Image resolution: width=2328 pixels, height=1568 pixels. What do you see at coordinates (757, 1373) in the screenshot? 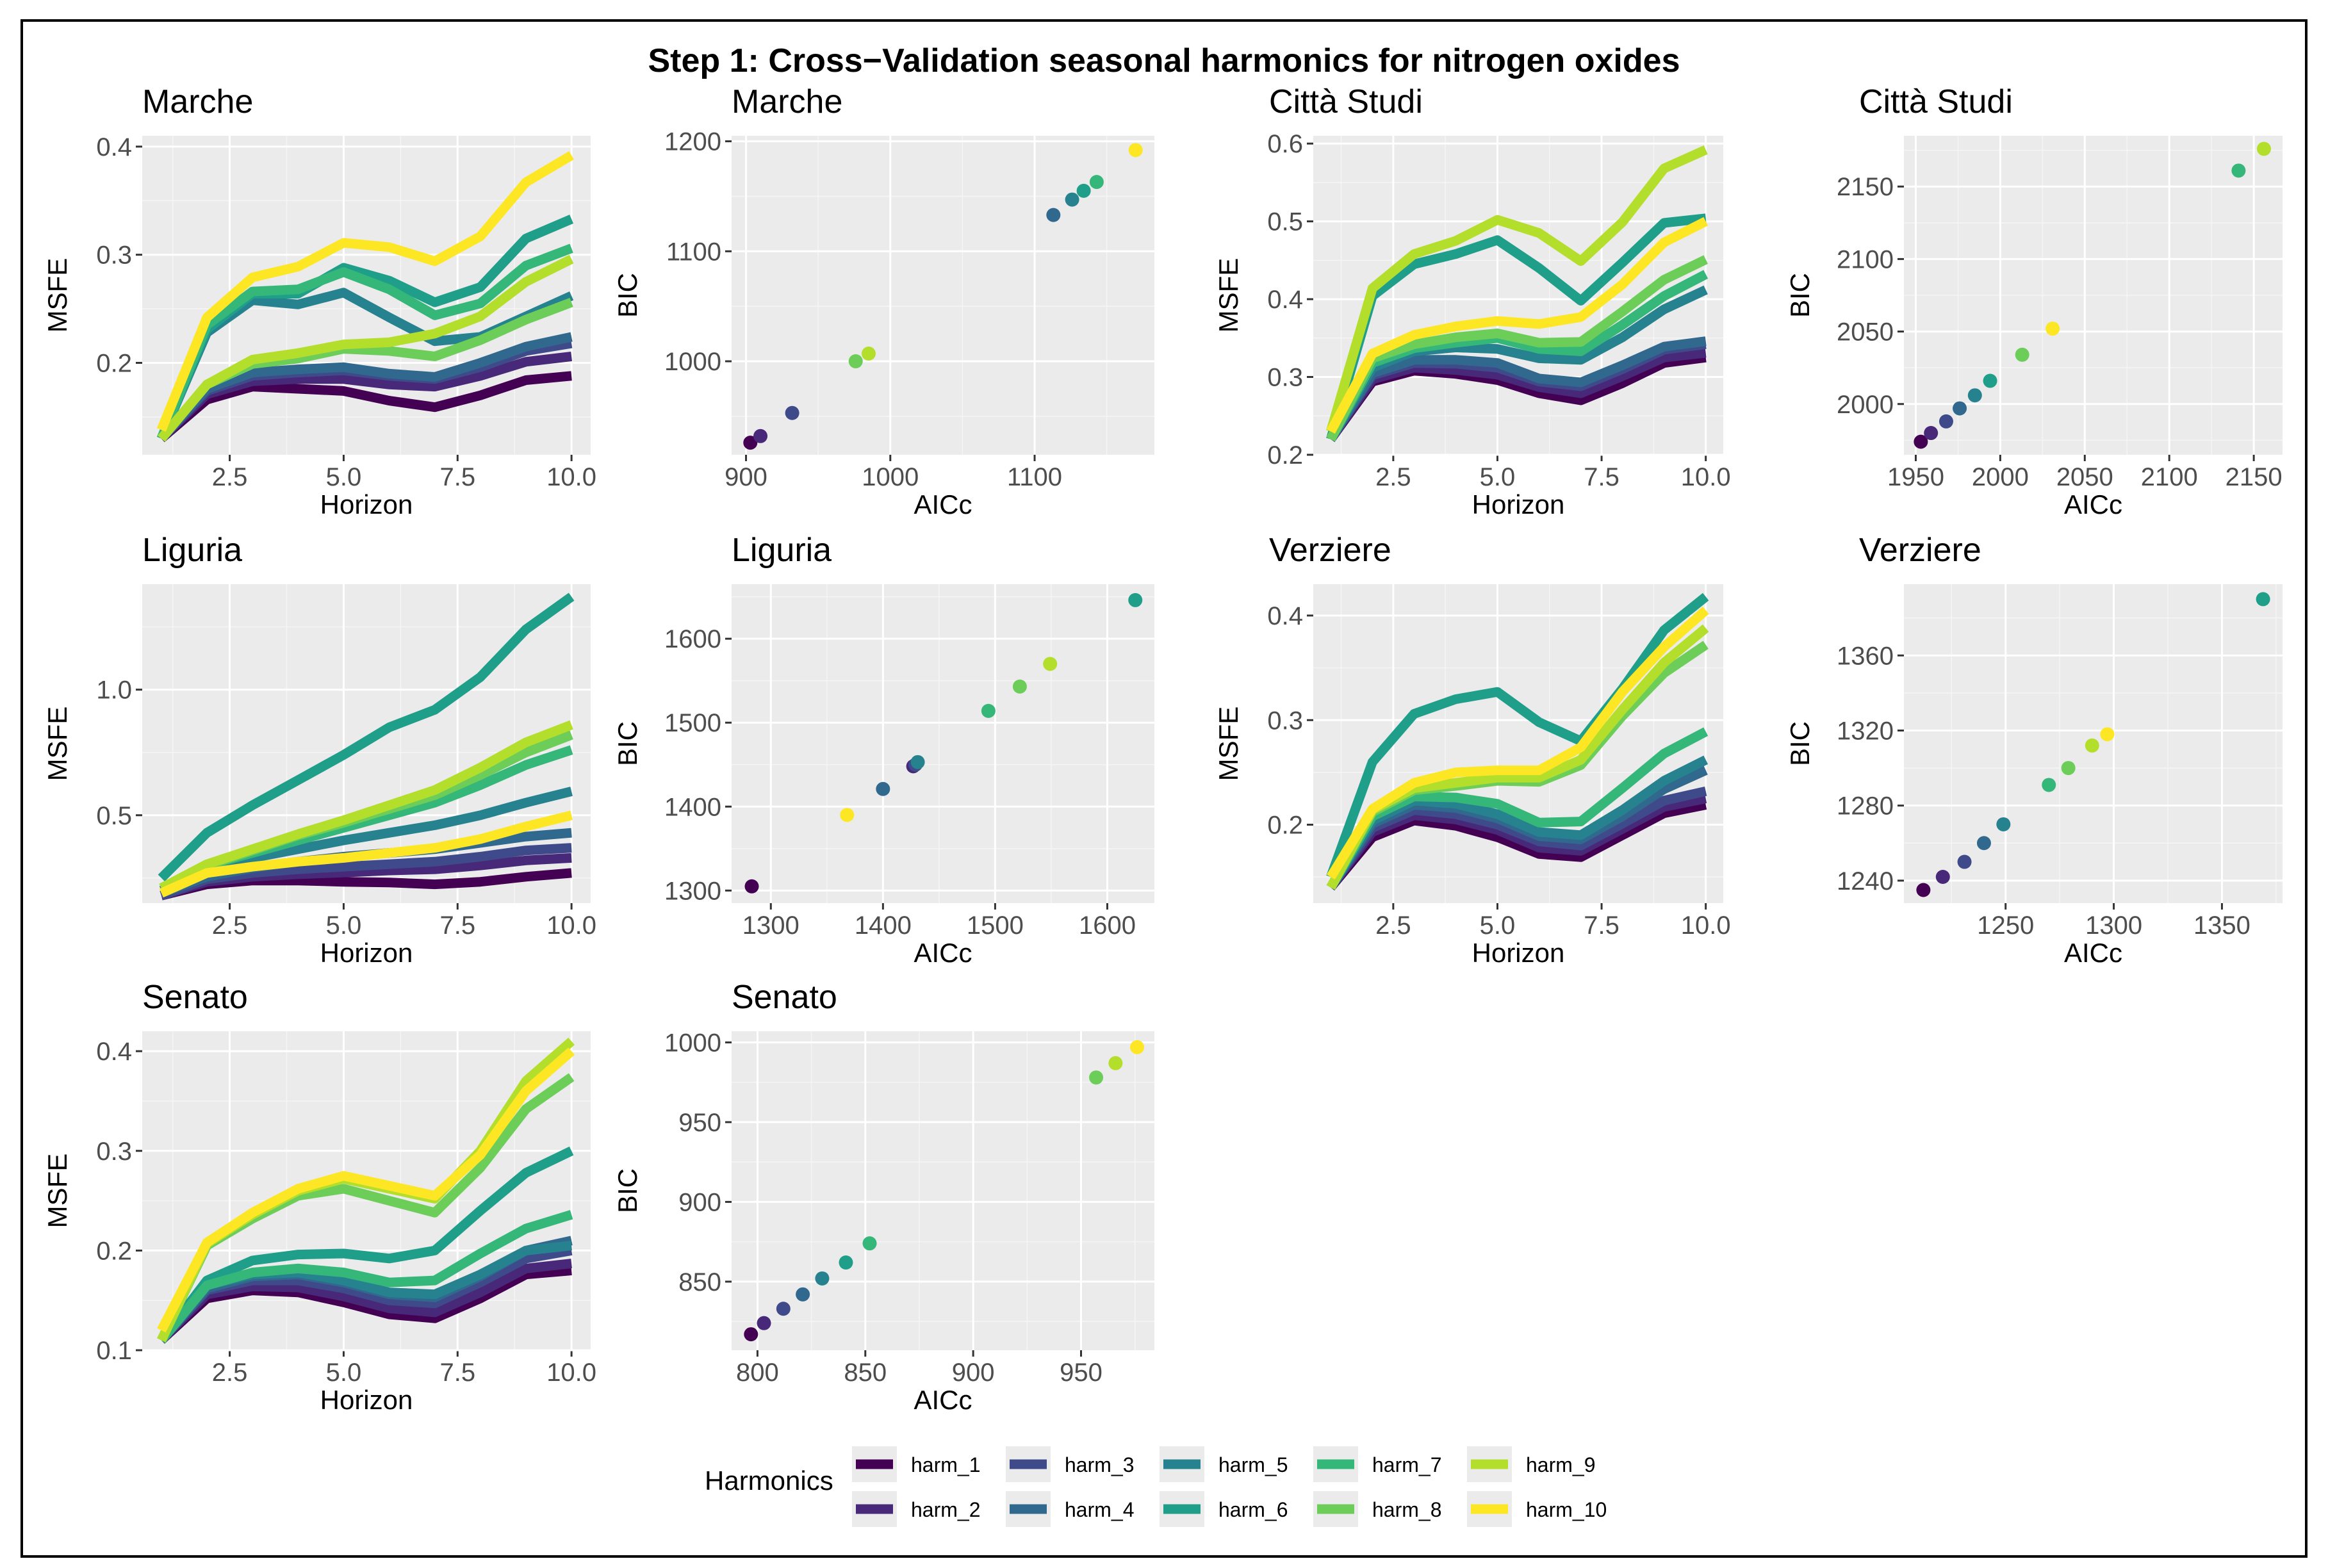
I see `chart-9-xtick-label: 800` at bounding box center [757, 1373].